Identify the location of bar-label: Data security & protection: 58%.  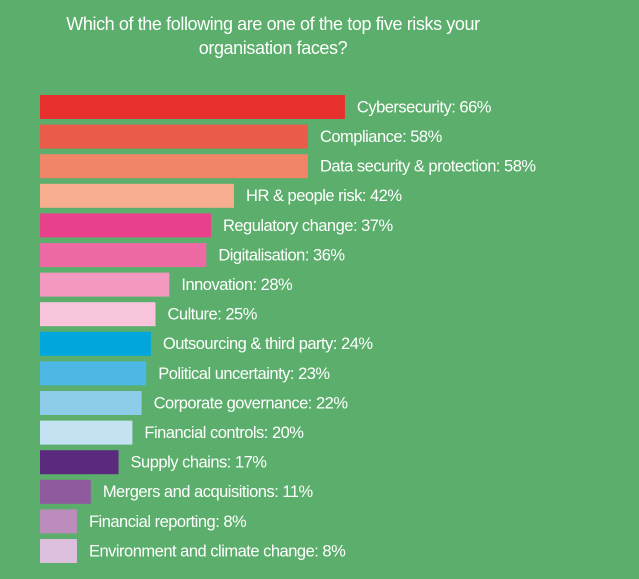
(428, 167).